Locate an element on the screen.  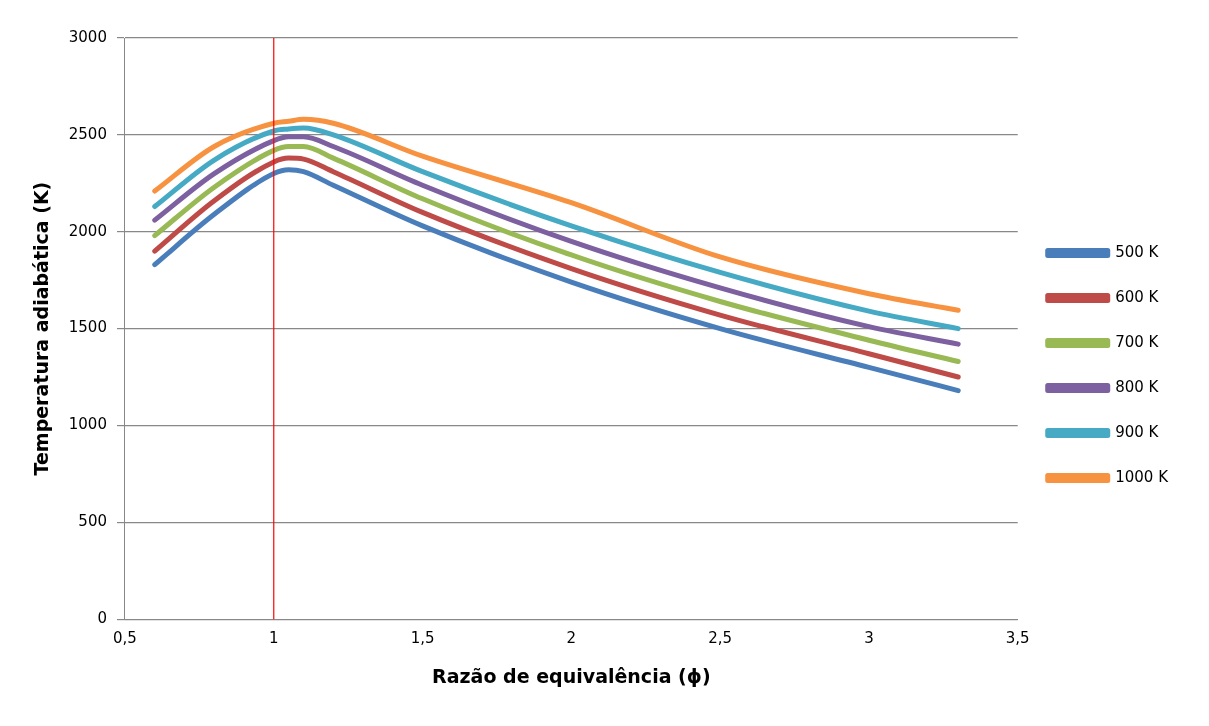
x-tick-label: 3,5 is located at coordinates (1017, 638).